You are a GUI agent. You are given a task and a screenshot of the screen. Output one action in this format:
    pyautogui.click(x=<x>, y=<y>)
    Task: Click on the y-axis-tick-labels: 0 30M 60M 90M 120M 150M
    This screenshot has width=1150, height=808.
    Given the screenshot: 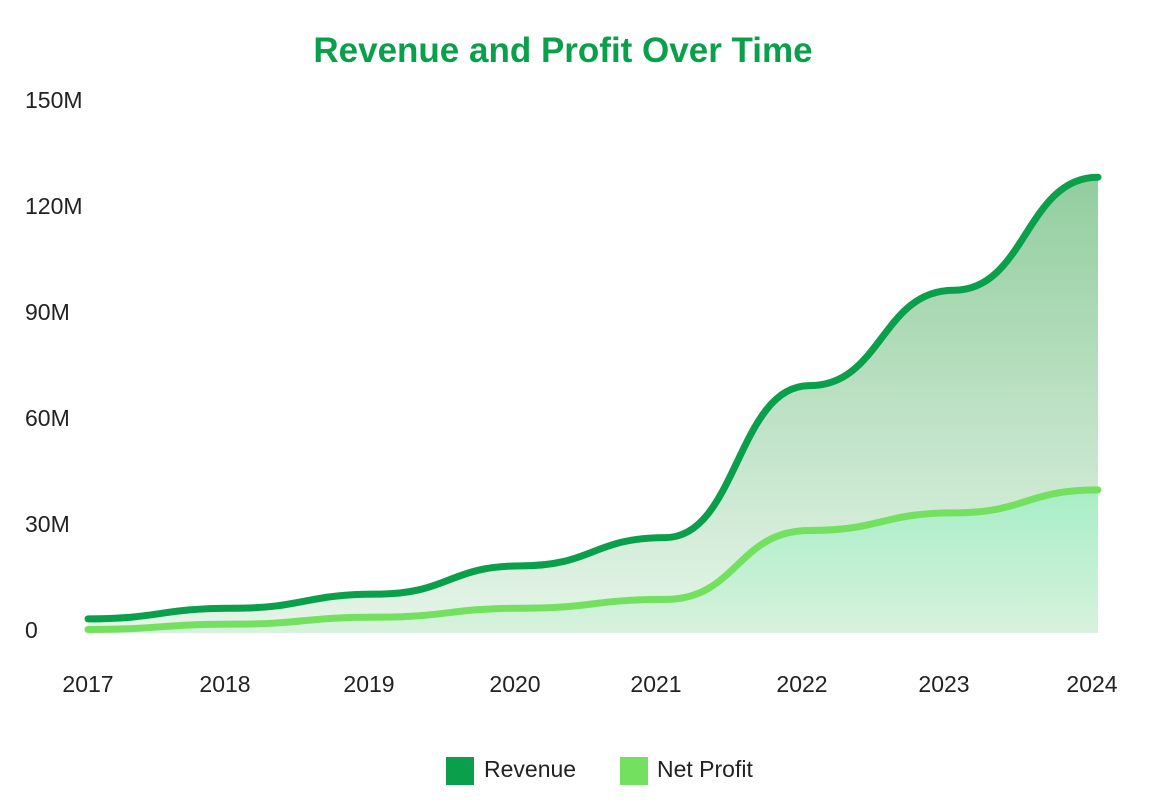 What is the action you would take?
    pyautogui.click(x=54, y=365)
    